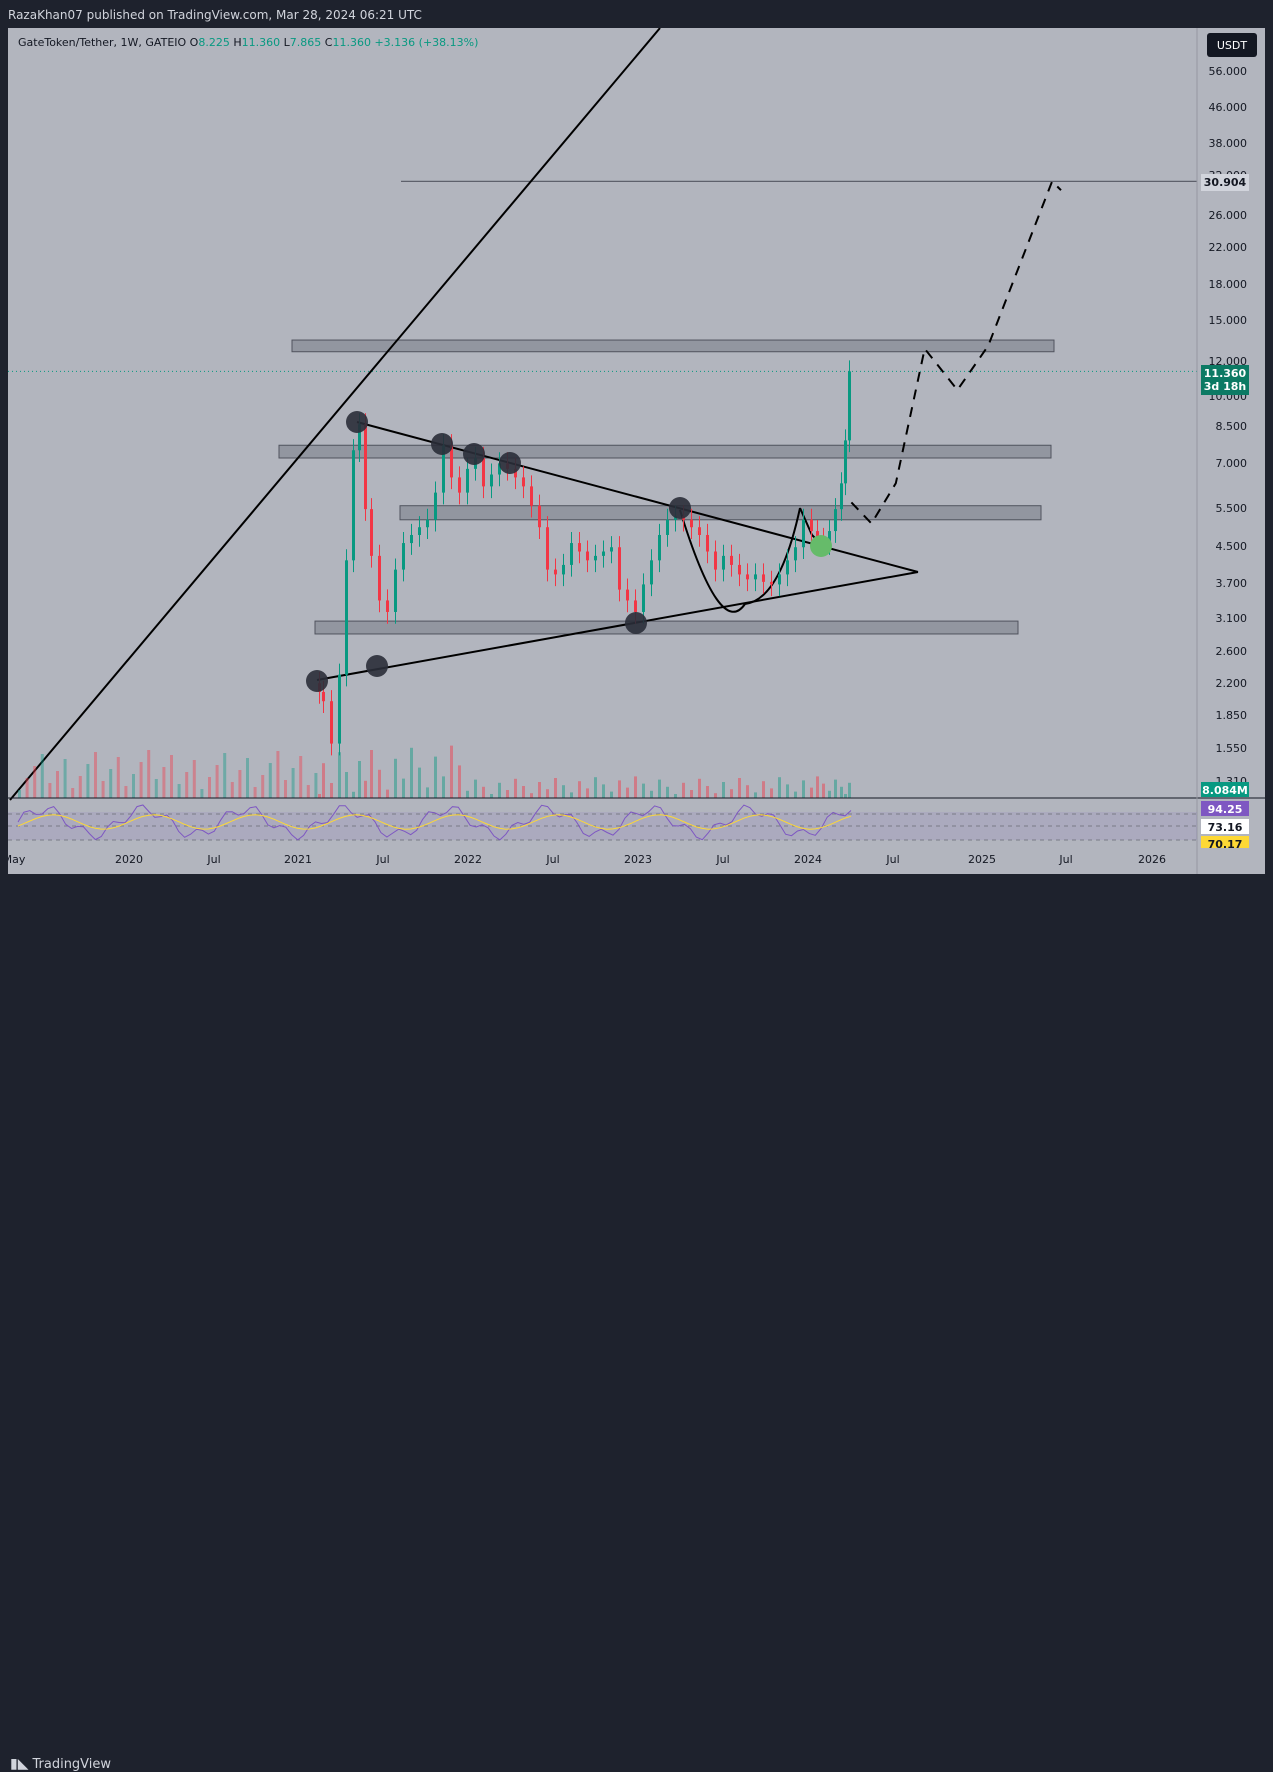 The image size is (1273, 1772). Describe the element at coordinates (194, 42) in the screenshot. I see `open-label: O` at that location.